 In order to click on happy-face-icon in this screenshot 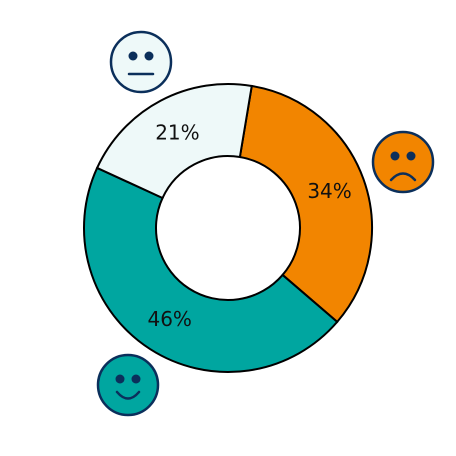, I will do `click(128, 385)`.